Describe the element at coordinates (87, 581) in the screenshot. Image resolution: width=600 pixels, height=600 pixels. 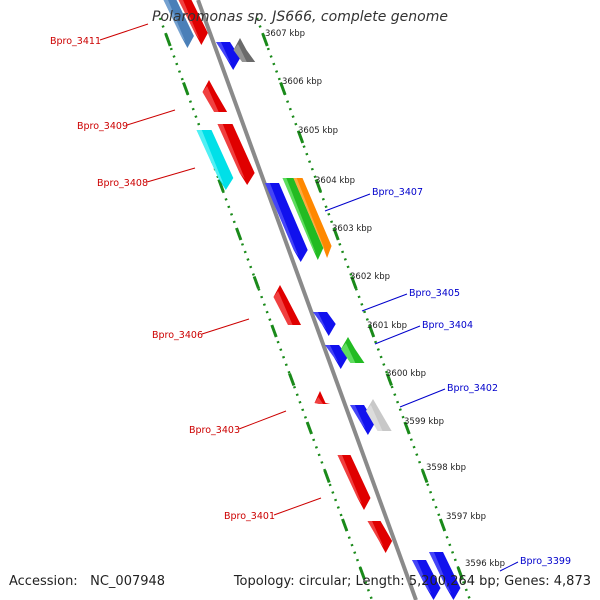
I see `accession-info: Accession: NC_007948` at that location.